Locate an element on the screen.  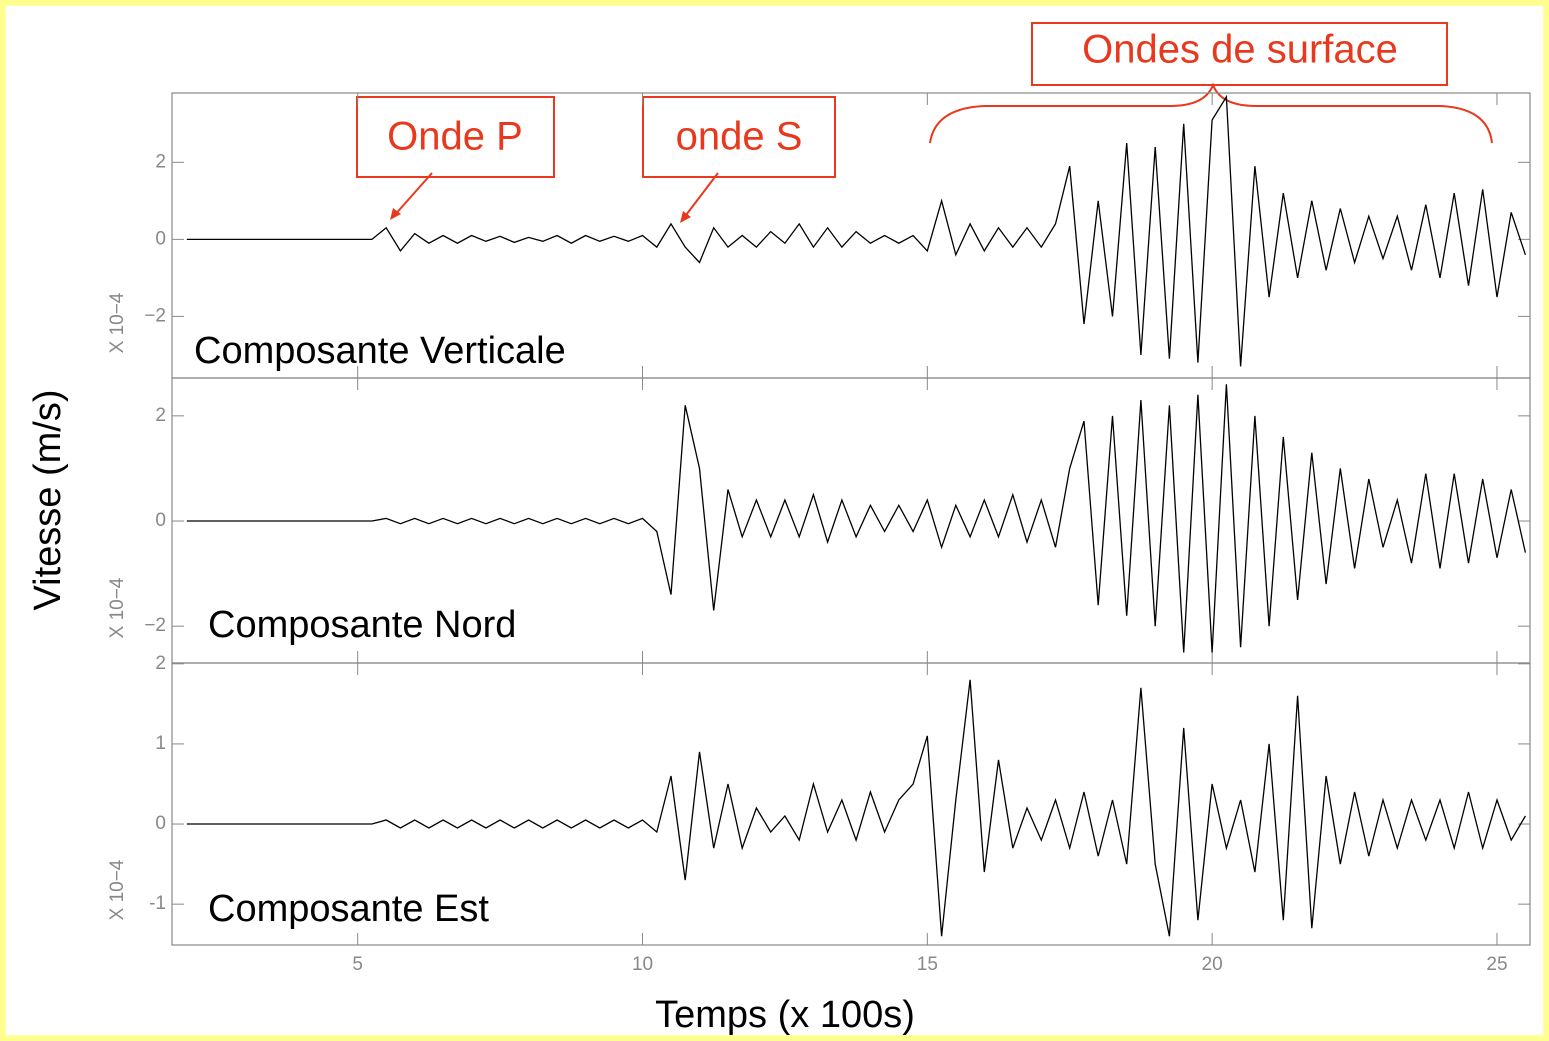
x-tick-label: 10 is located at coordinates (642, 964).